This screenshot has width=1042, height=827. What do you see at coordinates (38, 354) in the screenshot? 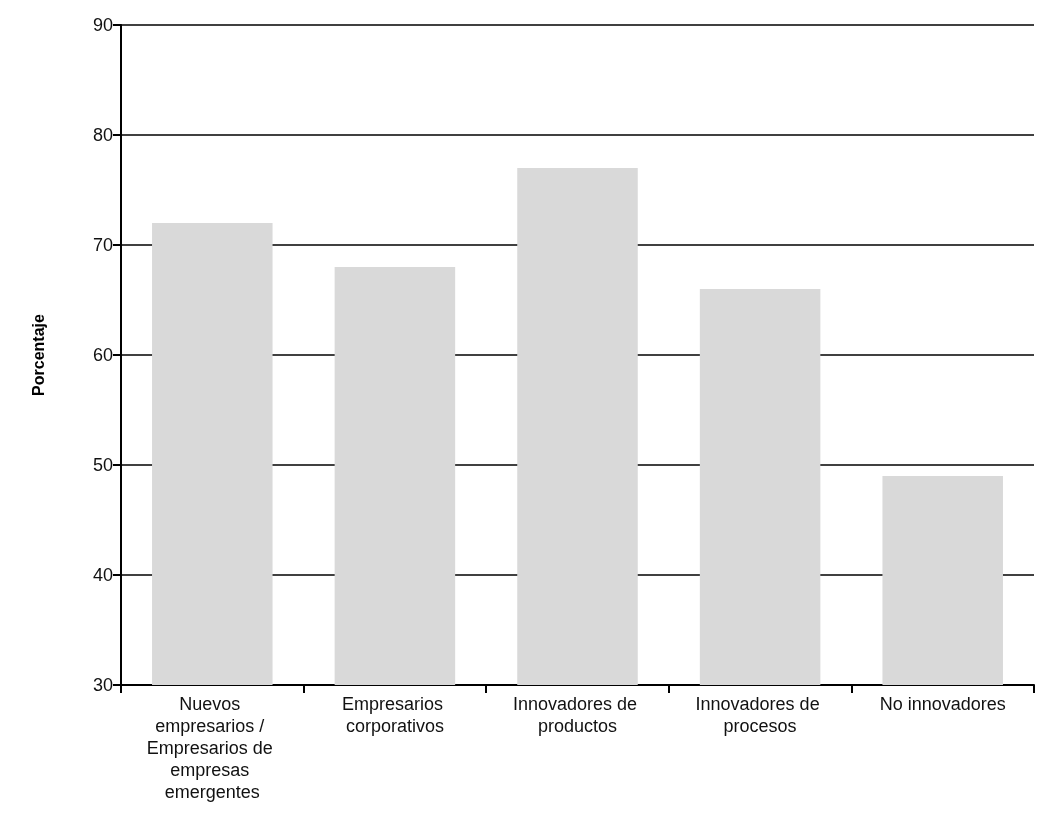
I see `y-axis-title: Porcentaje` at bounding box center [38, 354].